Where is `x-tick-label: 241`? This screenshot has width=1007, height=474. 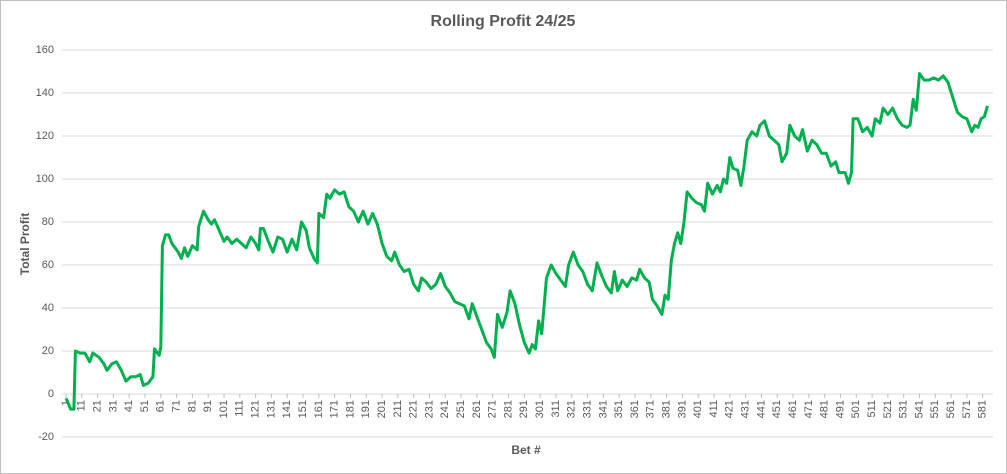 x-tick-label: 241 is located at coordinates (445, 409).